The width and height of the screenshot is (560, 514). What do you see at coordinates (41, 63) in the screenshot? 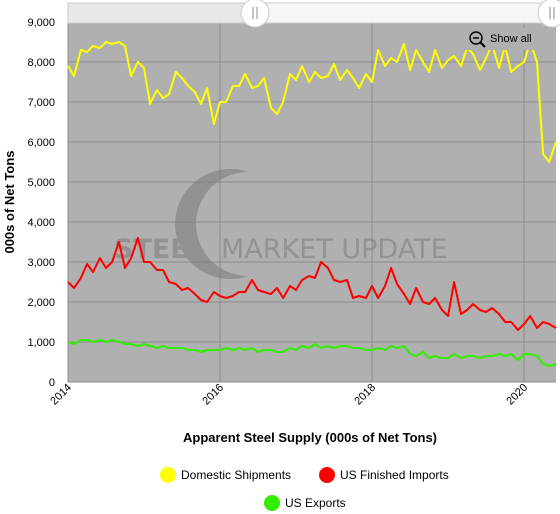
I see `y-tick-label: 8,000` at bounding box center [41, 63].